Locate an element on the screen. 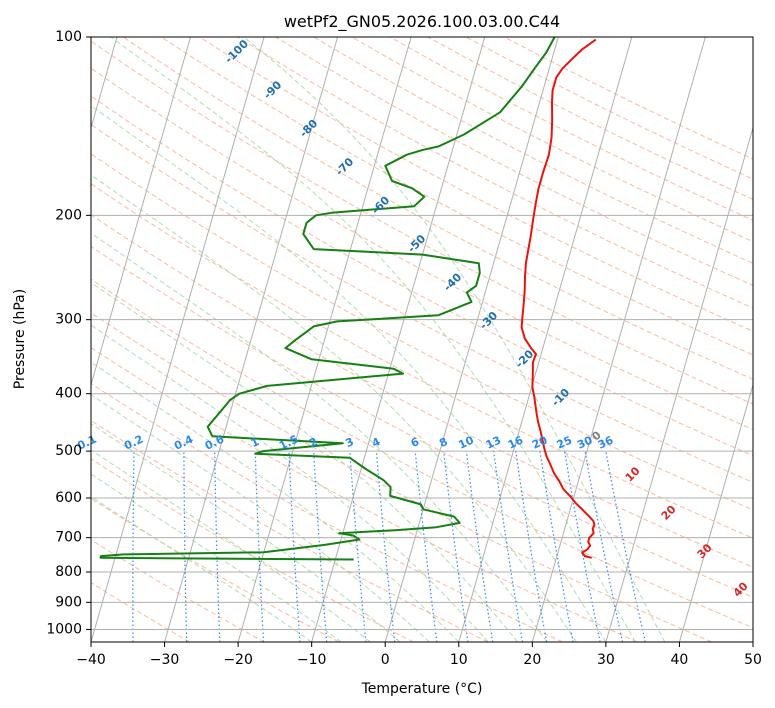  x-tick-label: 0 is located at coordinates (385, 660).